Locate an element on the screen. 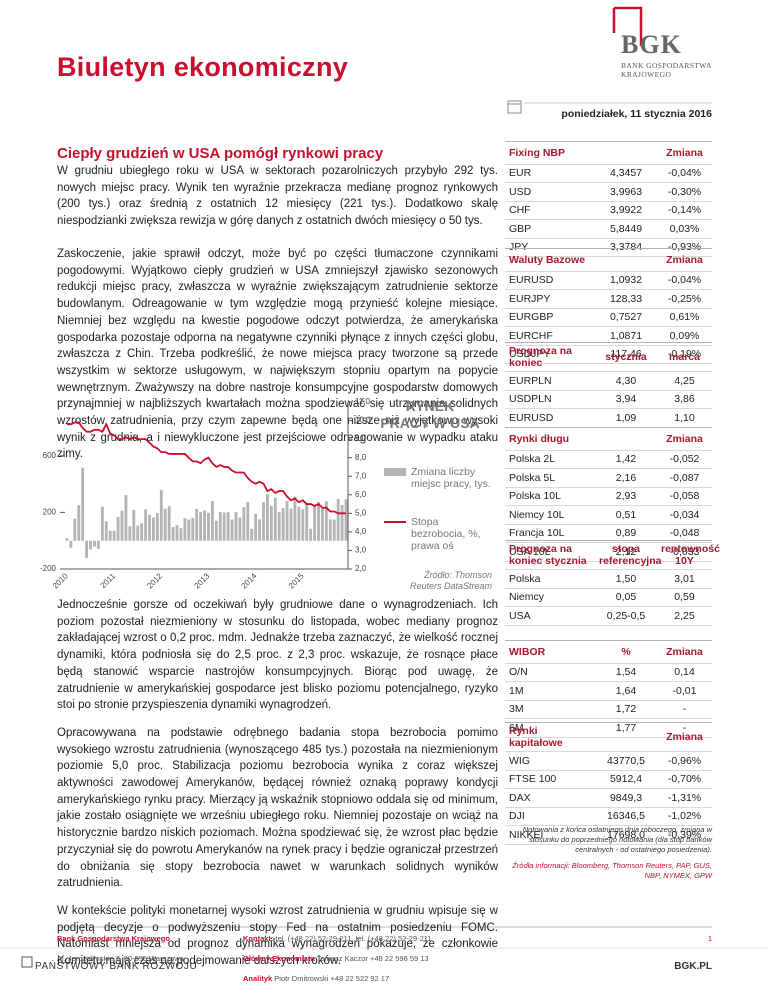 The height and width of the screenshot is (994, 768). table-header: Rynki długu Zmiana is located at coordinates (608, 439).